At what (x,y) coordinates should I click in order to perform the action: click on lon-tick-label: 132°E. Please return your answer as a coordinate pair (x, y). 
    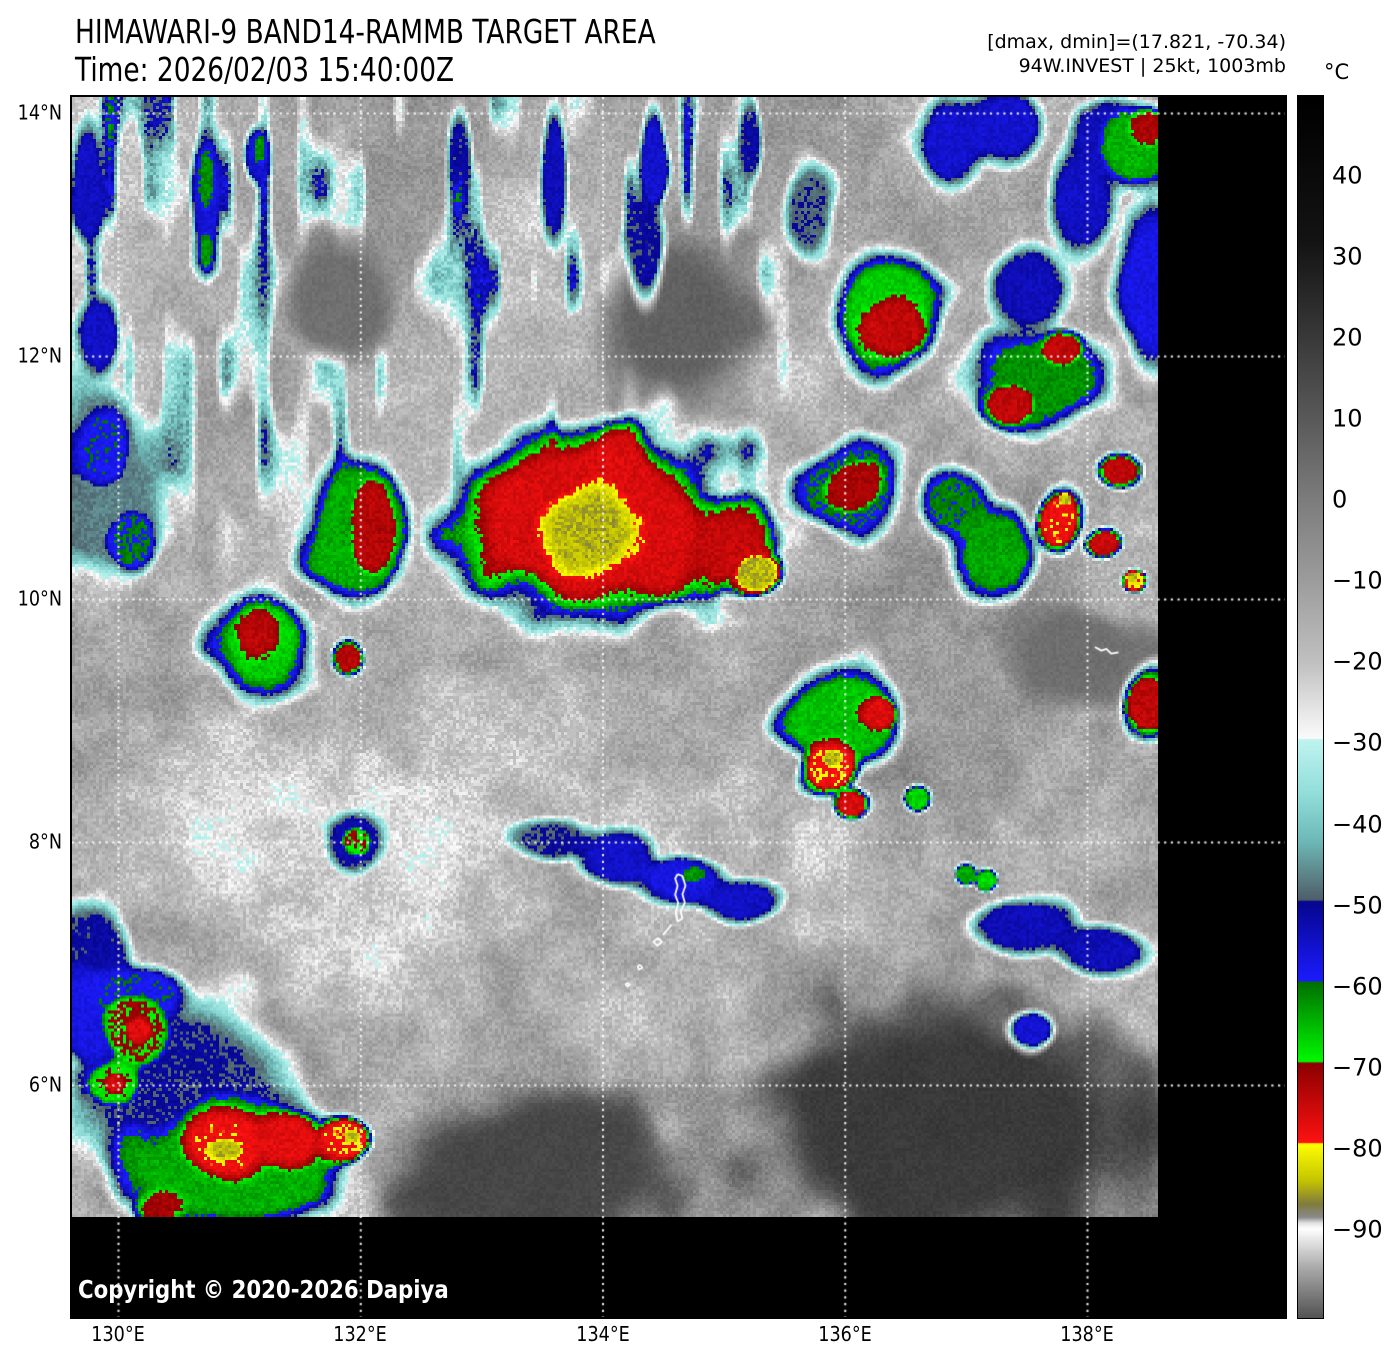
    Looking at the image, I should click on (360, 1334).